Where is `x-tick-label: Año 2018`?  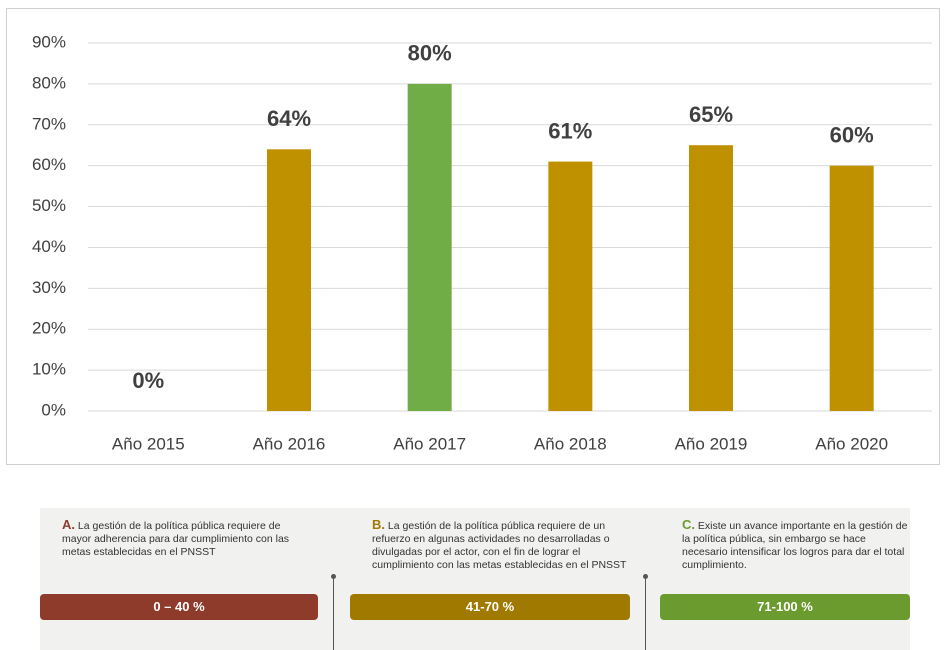
x-tick-label: Año 2018 is located at coordinates (570, 443).